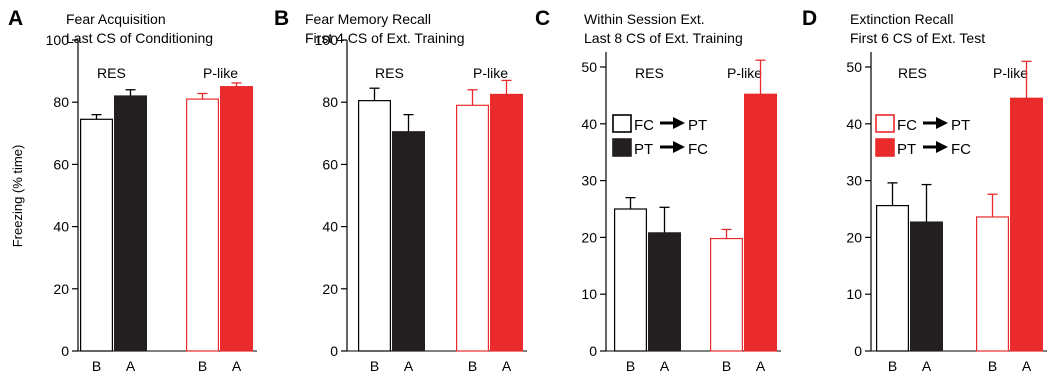  Describe the element at coordinates (116, 19) in the screenshot. I see `panel-title: Fear Acquisition` at that location.